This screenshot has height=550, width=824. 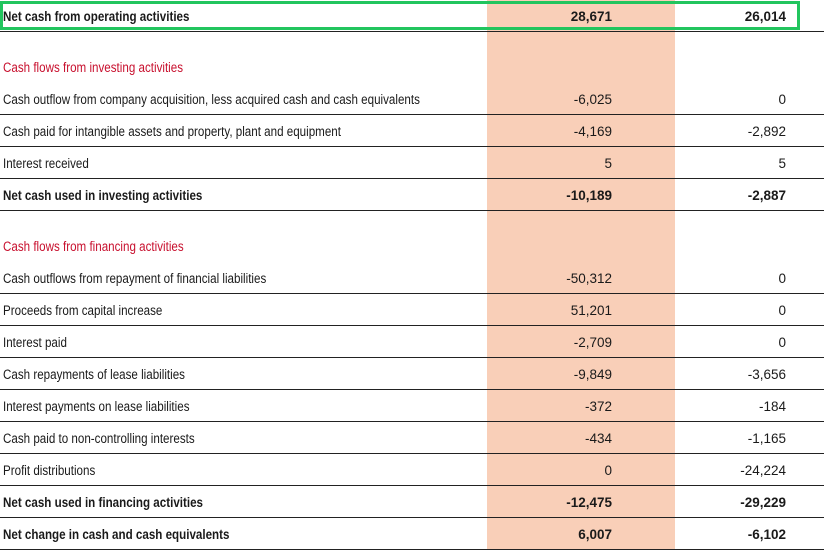 I want to click on table-row: Proceeds from capital increase 51,201 0, so click(x=412, y=310).